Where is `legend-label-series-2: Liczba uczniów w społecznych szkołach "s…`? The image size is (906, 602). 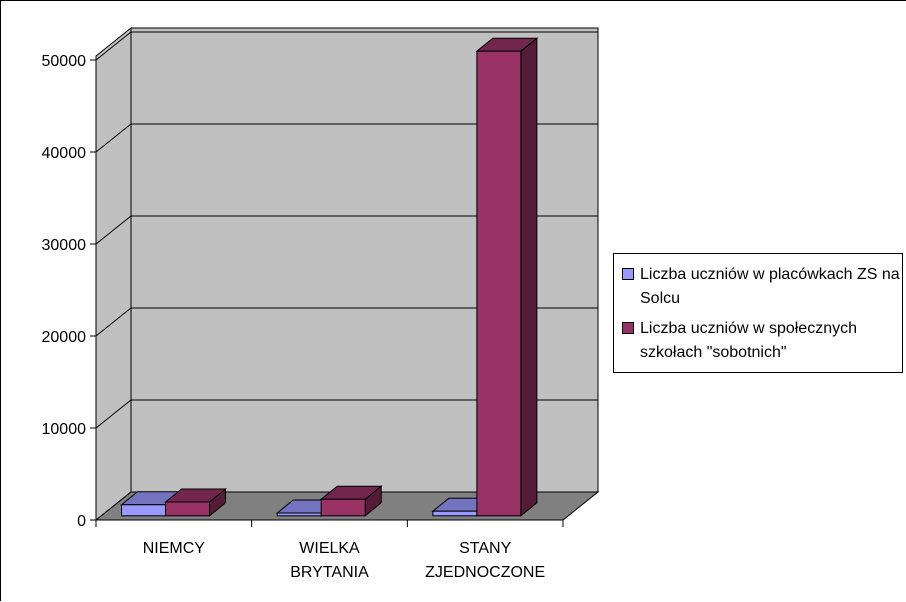 legend-label-series-2: Liczba uczniów w społecznych szkołach "s… is located at coordinates (748, 340).